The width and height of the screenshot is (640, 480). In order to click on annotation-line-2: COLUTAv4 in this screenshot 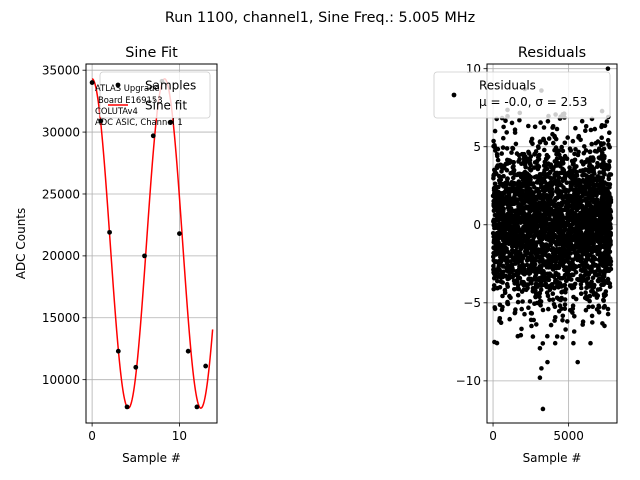, I will do `click(116, 111)`.